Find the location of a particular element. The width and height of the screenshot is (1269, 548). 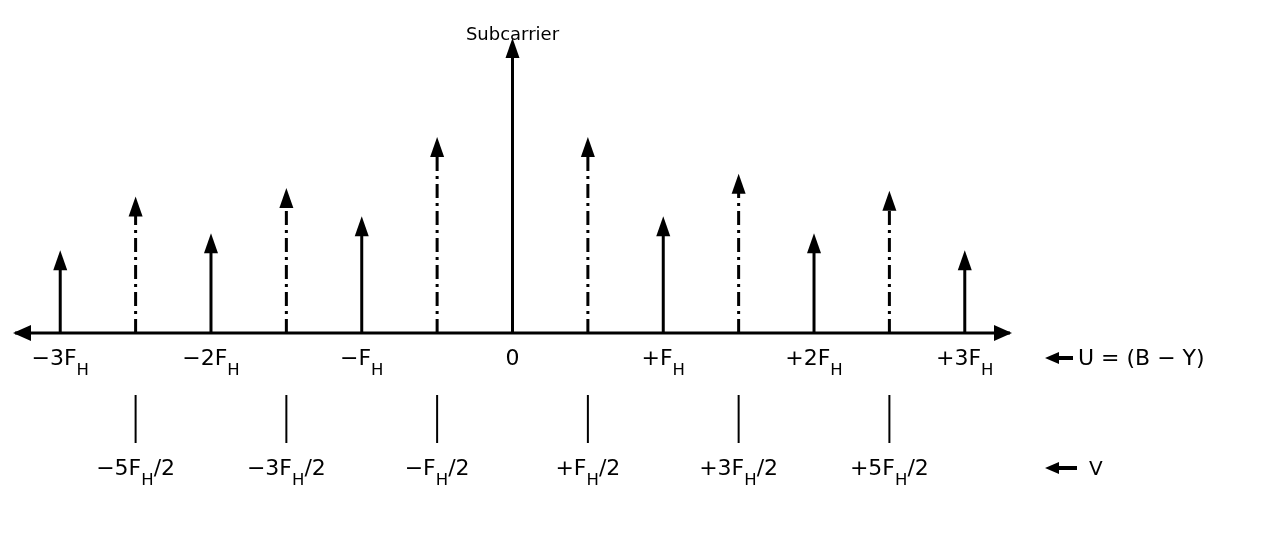

x-tick-label: +F$_{H}$ is located at coordinates (663, 362).